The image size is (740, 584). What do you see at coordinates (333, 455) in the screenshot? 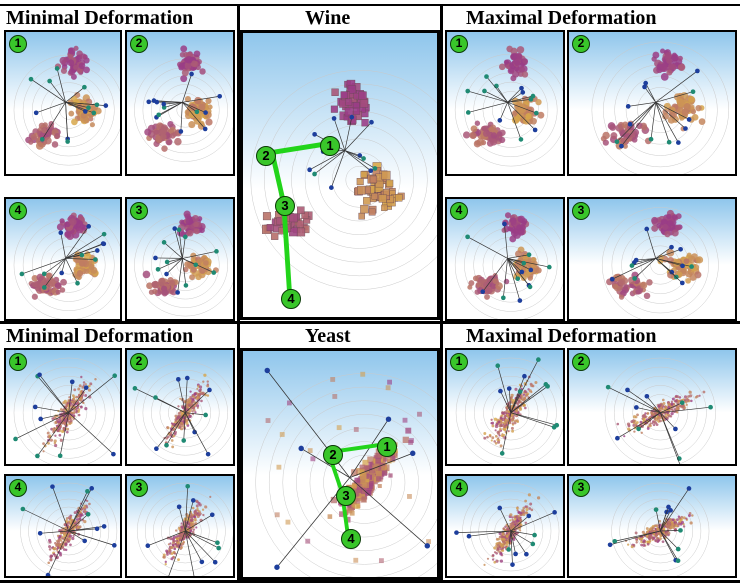
I see `yeast-path-marker-2: 2` at bounding box center [333, 455].